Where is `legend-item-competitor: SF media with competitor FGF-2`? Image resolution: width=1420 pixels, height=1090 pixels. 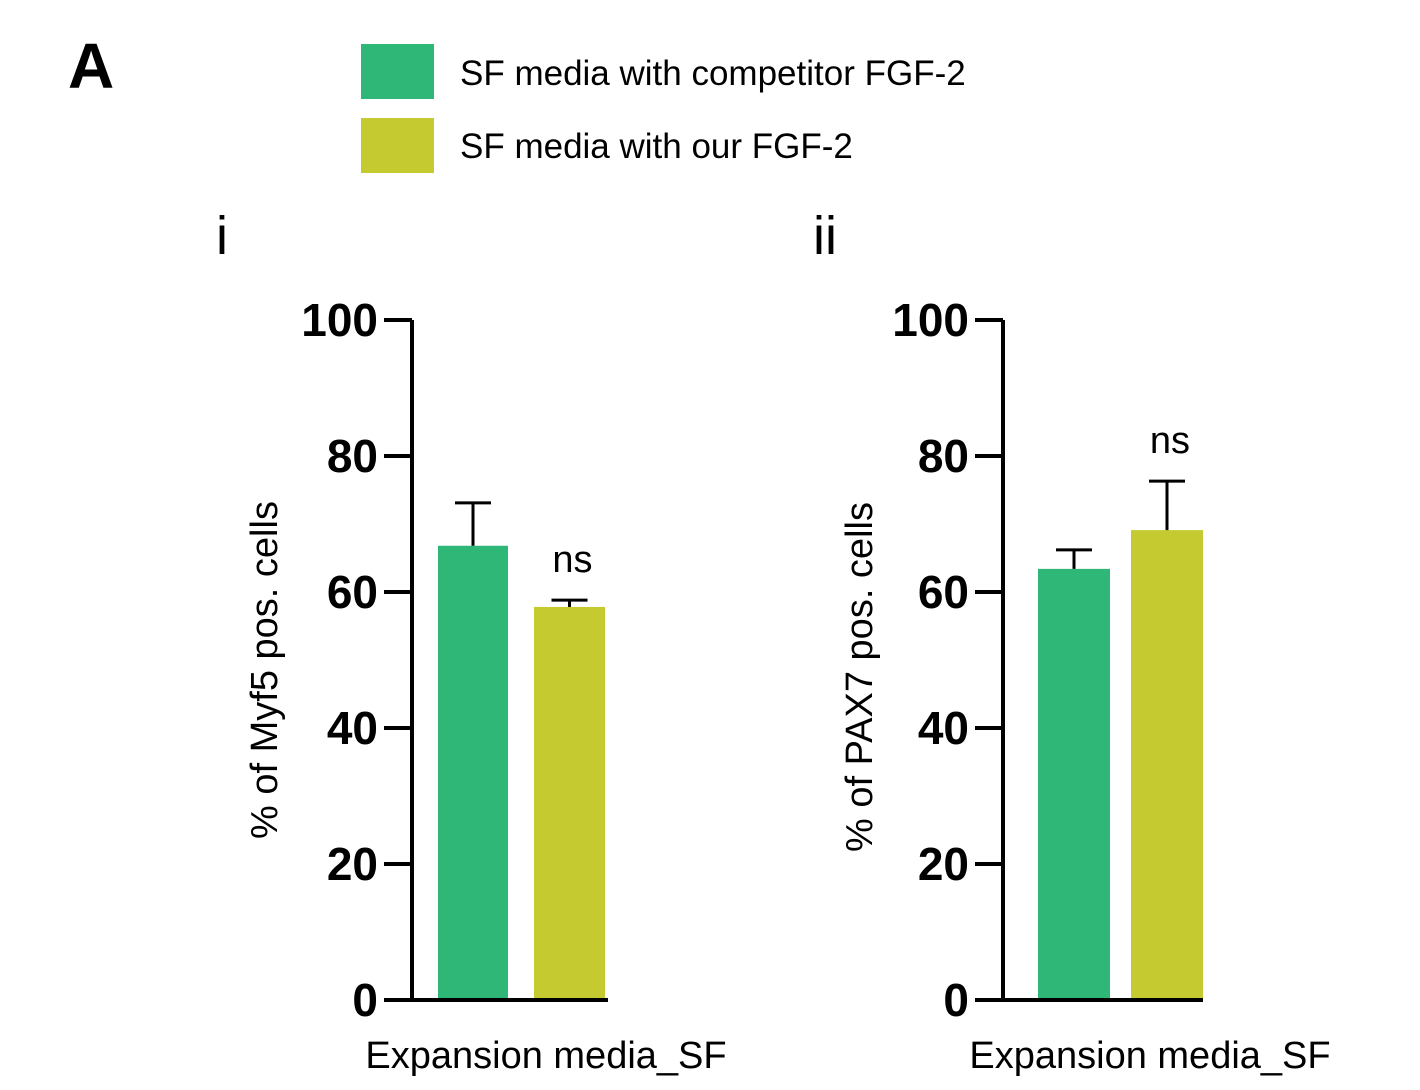 legend-item-competitor: SF media with competitor FGF-2 is located at coordinates (663, 71).